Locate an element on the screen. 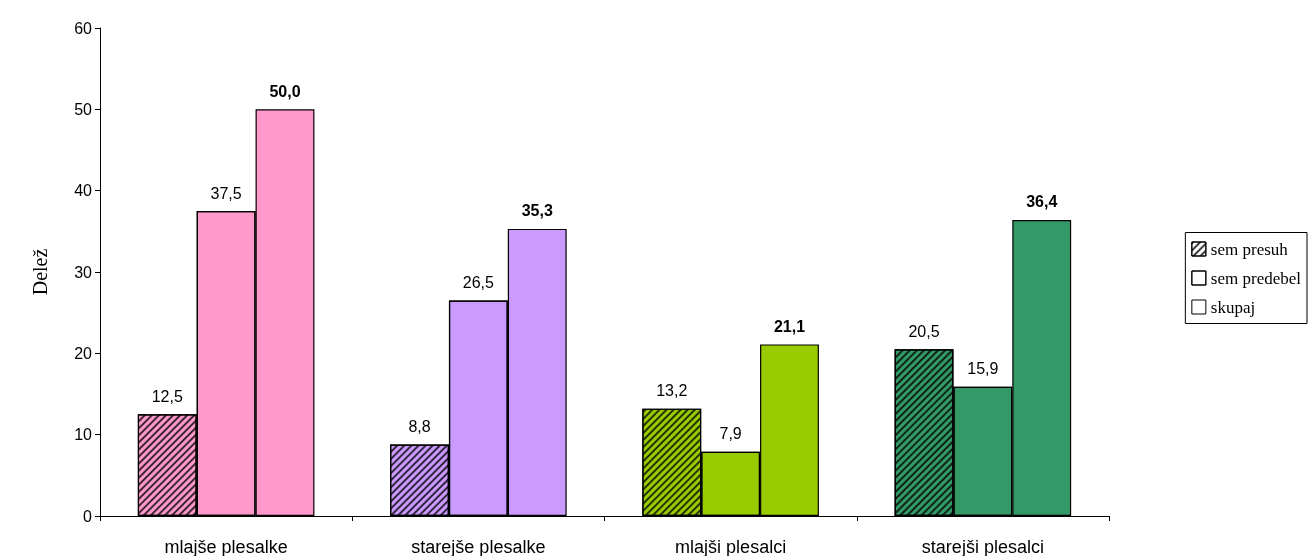 Image resolution: width=1309 pixels, height=556 pixels. data-label: 8,8 is located at coordinates (419, 426).